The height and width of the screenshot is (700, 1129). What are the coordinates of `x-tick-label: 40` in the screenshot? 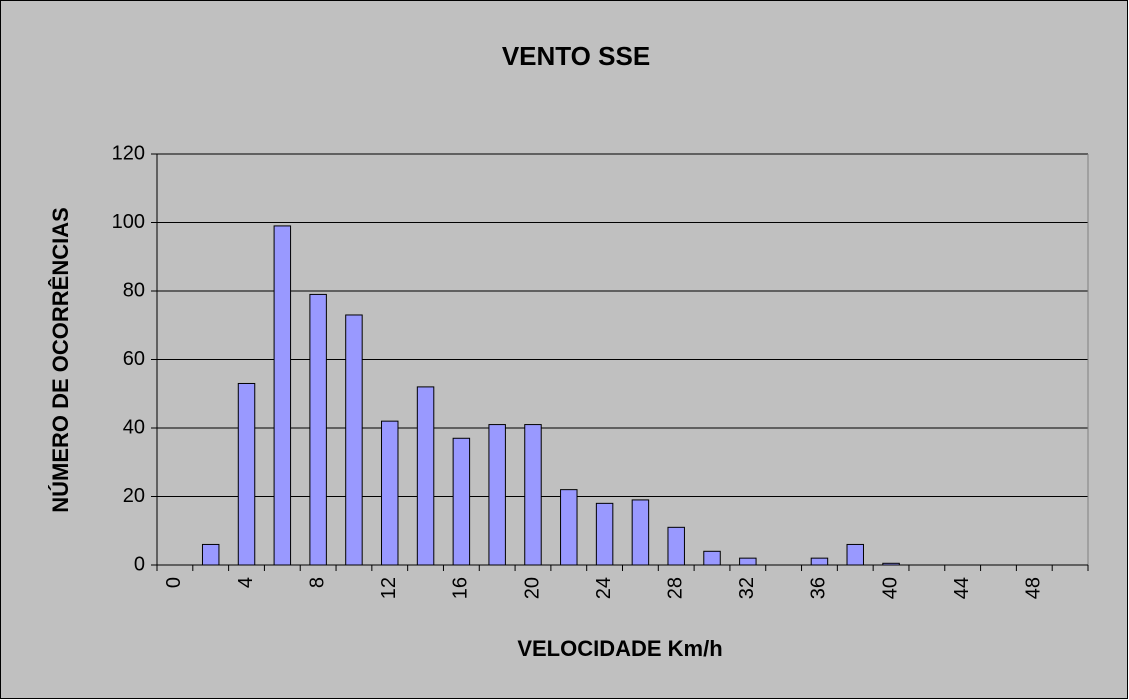 It's located at (890, 588).